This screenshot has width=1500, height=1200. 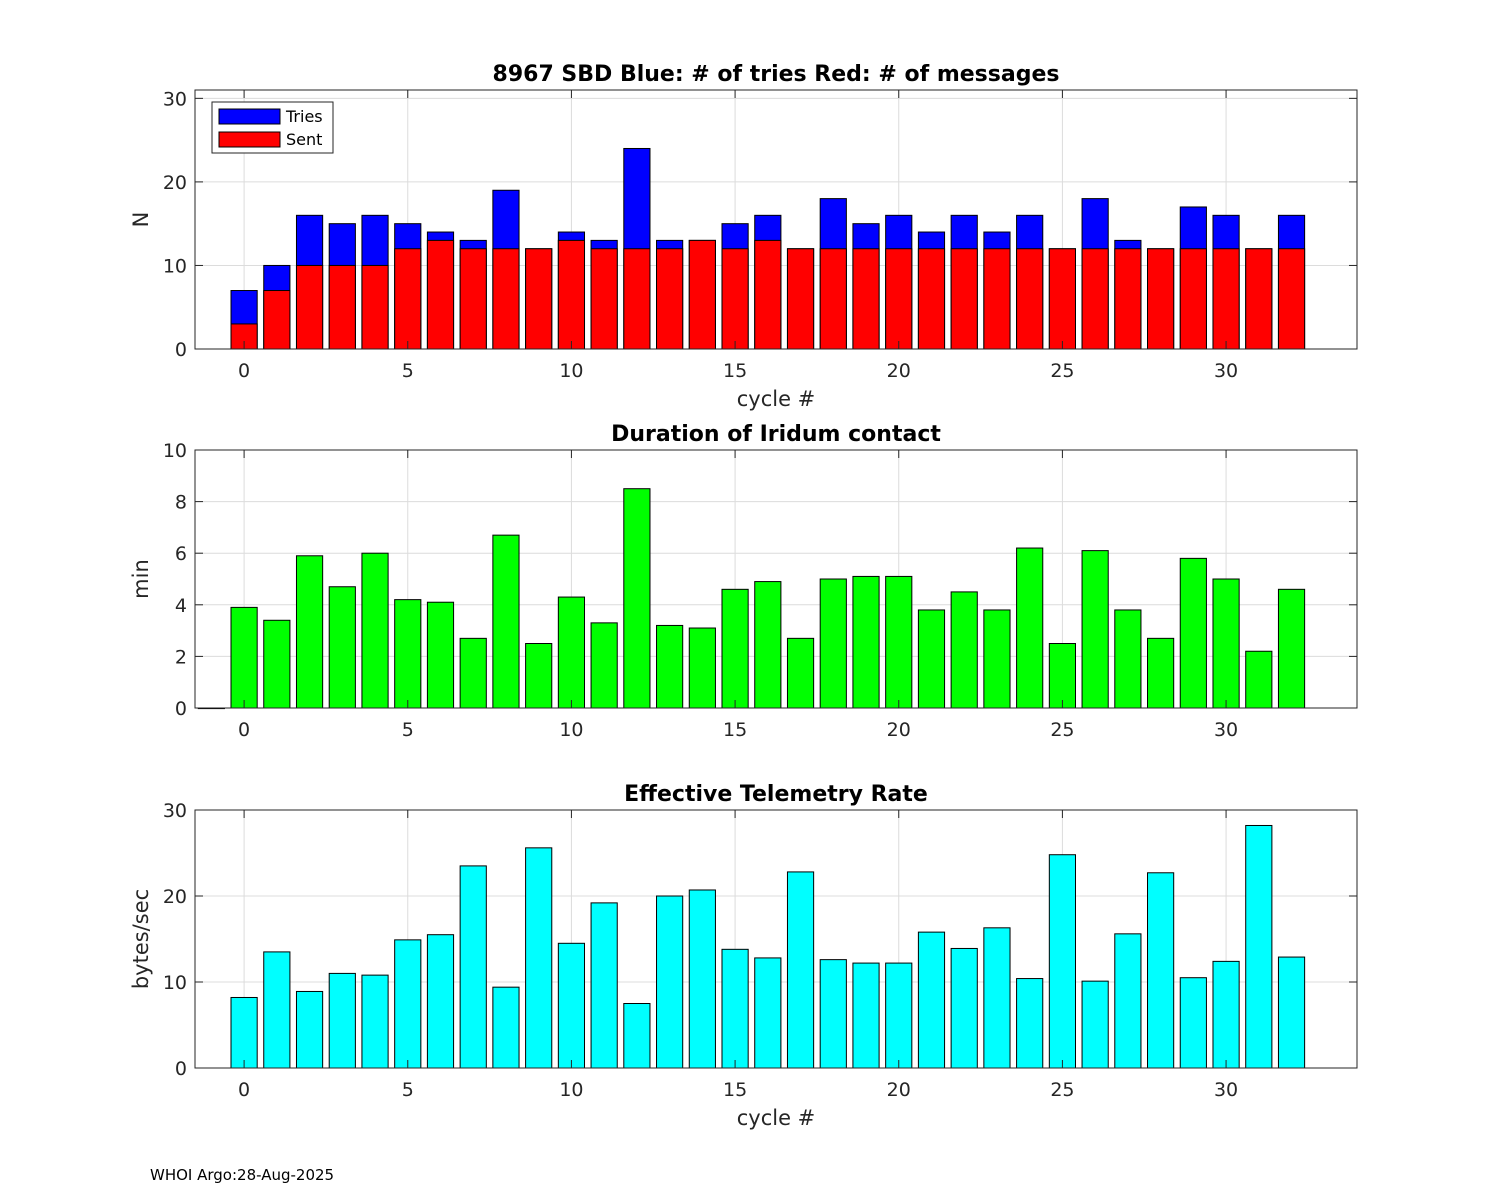 I want to click on y-tick-label: 0, so click(x=181, y=1069).